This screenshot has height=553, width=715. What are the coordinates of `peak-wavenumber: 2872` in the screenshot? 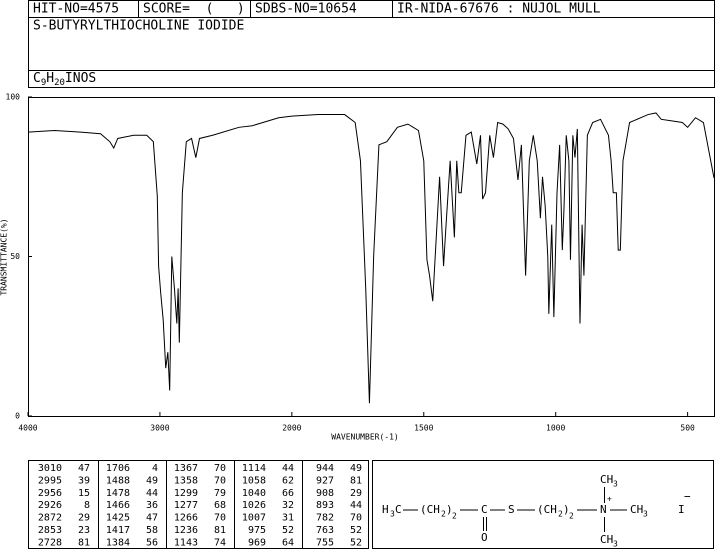 It's located at (50, 518).